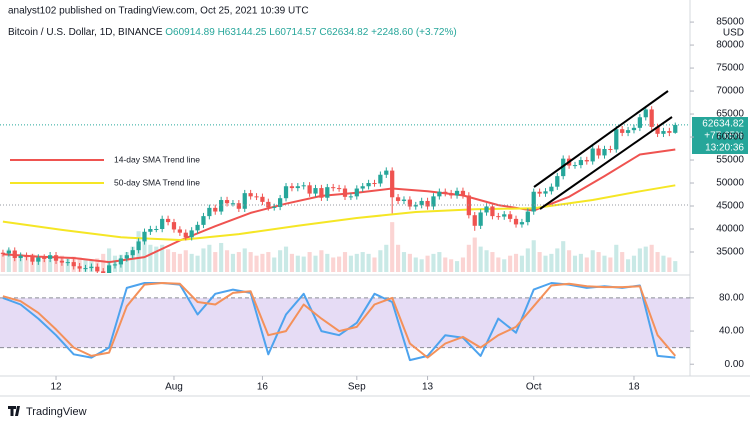 This screenshot has width=750, height=426. I want to click on price-tag-text: 13:20:36, so click(724, 148).